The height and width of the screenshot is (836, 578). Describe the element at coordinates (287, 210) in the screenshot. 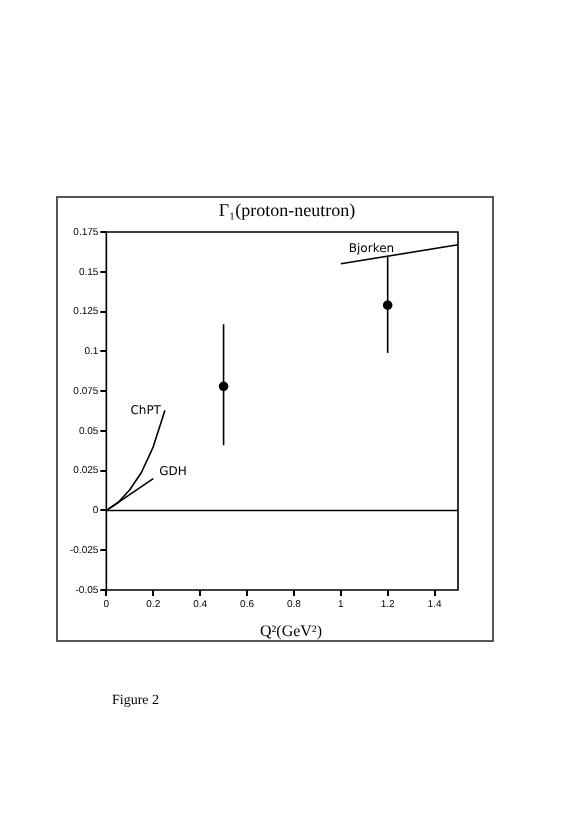

I see `chart-title: Γ₁(proton-neutron)` at that location.